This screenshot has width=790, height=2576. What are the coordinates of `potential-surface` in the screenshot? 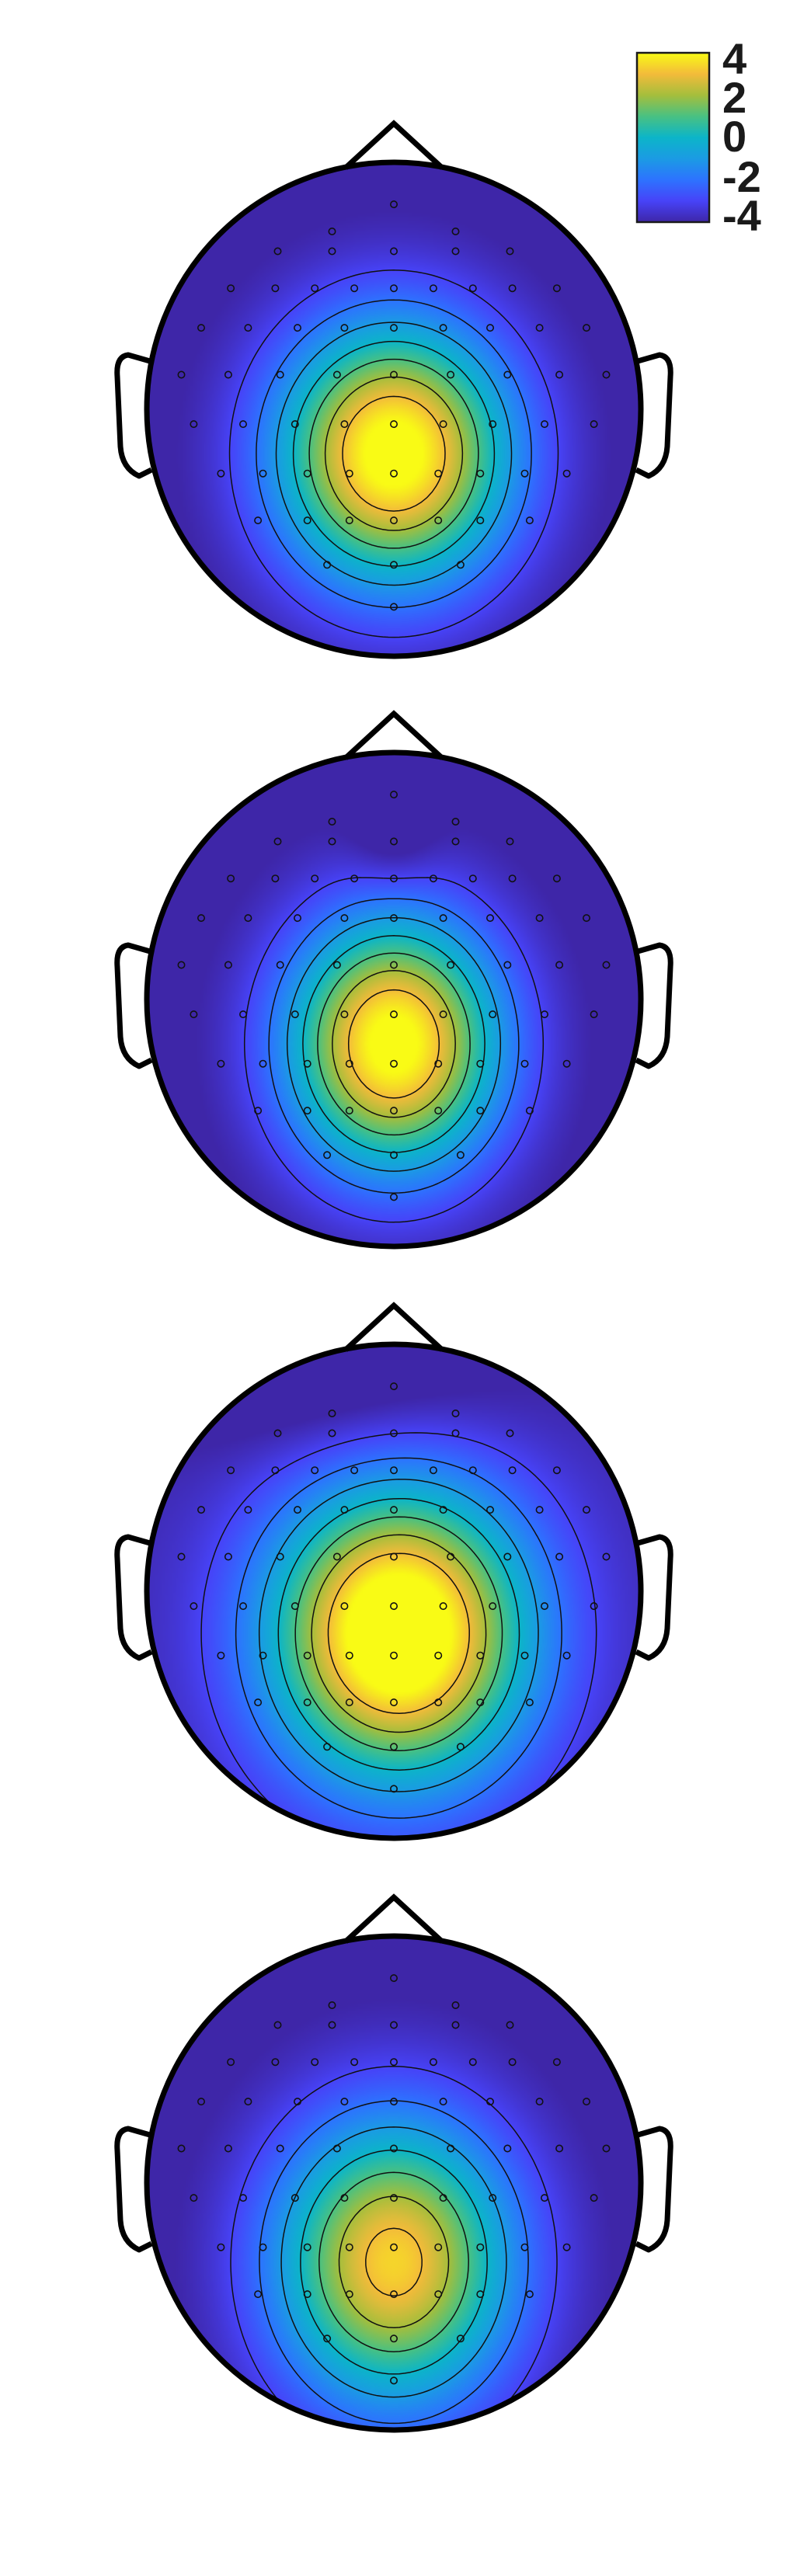 It's located at (394, 1591).